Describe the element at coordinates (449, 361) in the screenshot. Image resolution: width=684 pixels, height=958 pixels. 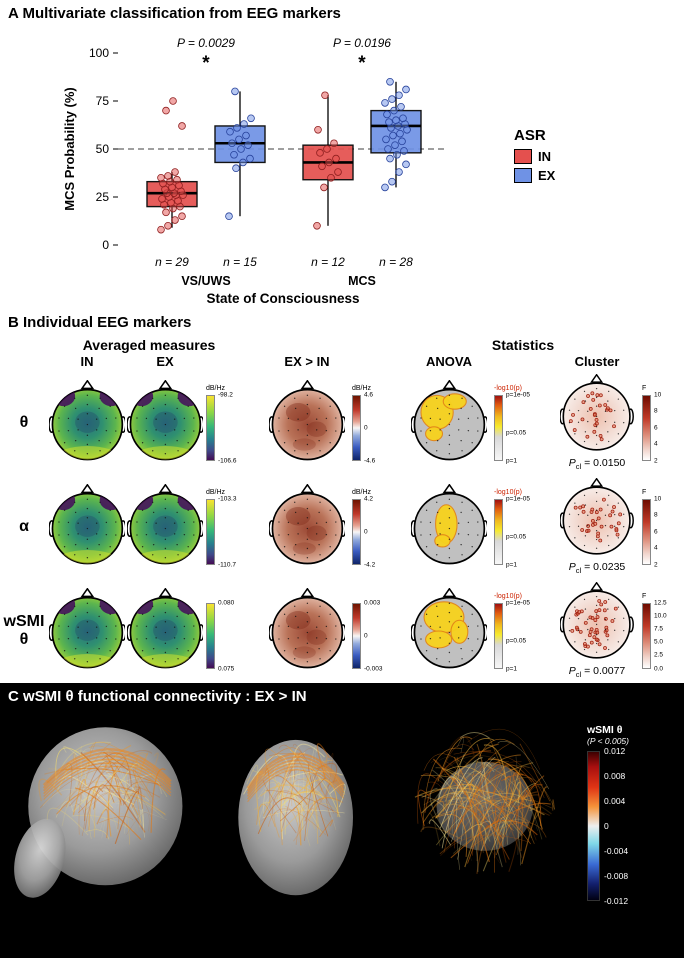
I see `col-header-anova: ANOVA` at that location.